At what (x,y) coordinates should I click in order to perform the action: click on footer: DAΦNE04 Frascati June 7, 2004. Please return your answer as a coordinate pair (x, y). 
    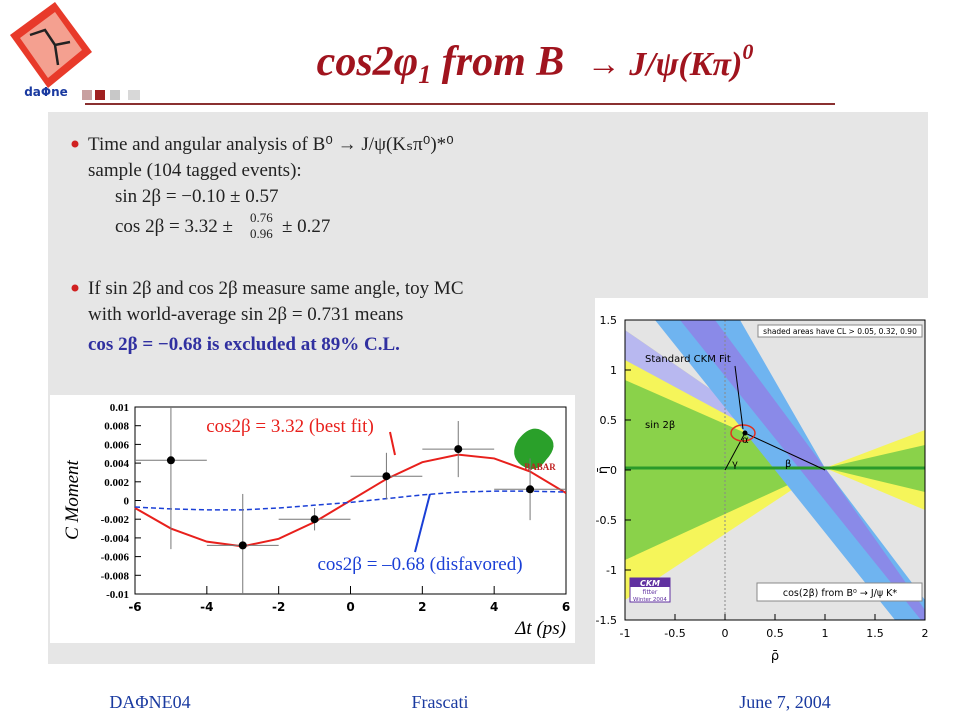
    Looking at the image, I should click on (469, 702).